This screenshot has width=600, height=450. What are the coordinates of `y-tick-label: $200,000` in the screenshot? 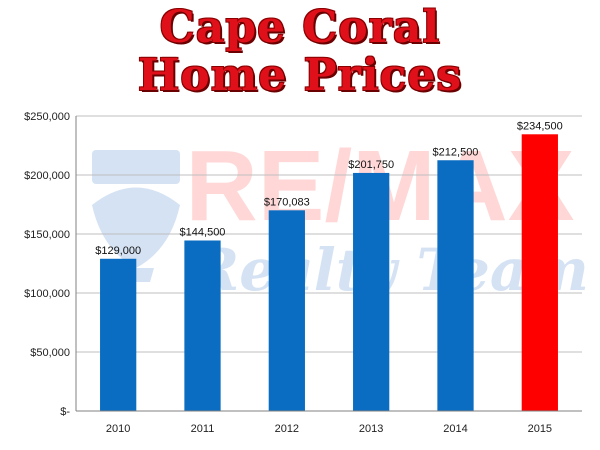 It's located at (47, 176).